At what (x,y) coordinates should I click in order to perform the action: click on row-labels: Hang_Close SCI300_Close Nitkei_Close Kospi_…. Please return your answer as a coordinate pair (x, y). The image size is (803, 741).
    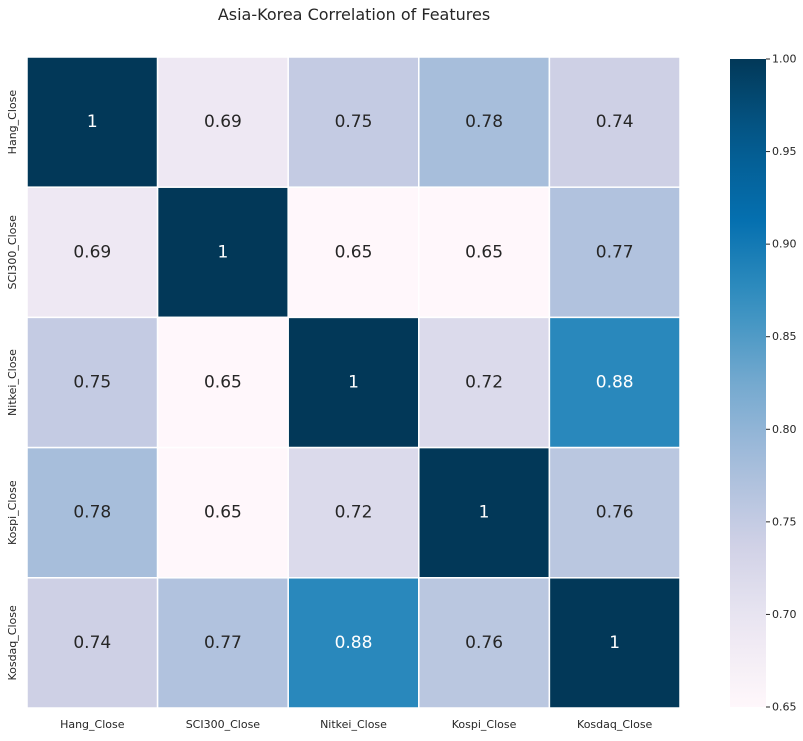
    Looking at the image, I should click on (12, 385).